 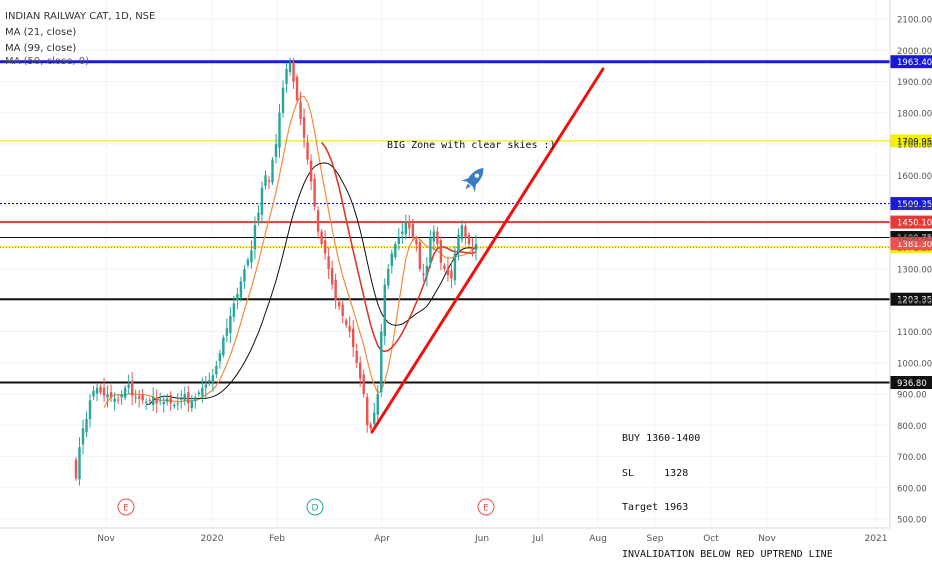 What do you see at coordinates (914, 364) in the screenshot?
I see `y-tick-label: 1000.00` at bounding box center [914, 364].